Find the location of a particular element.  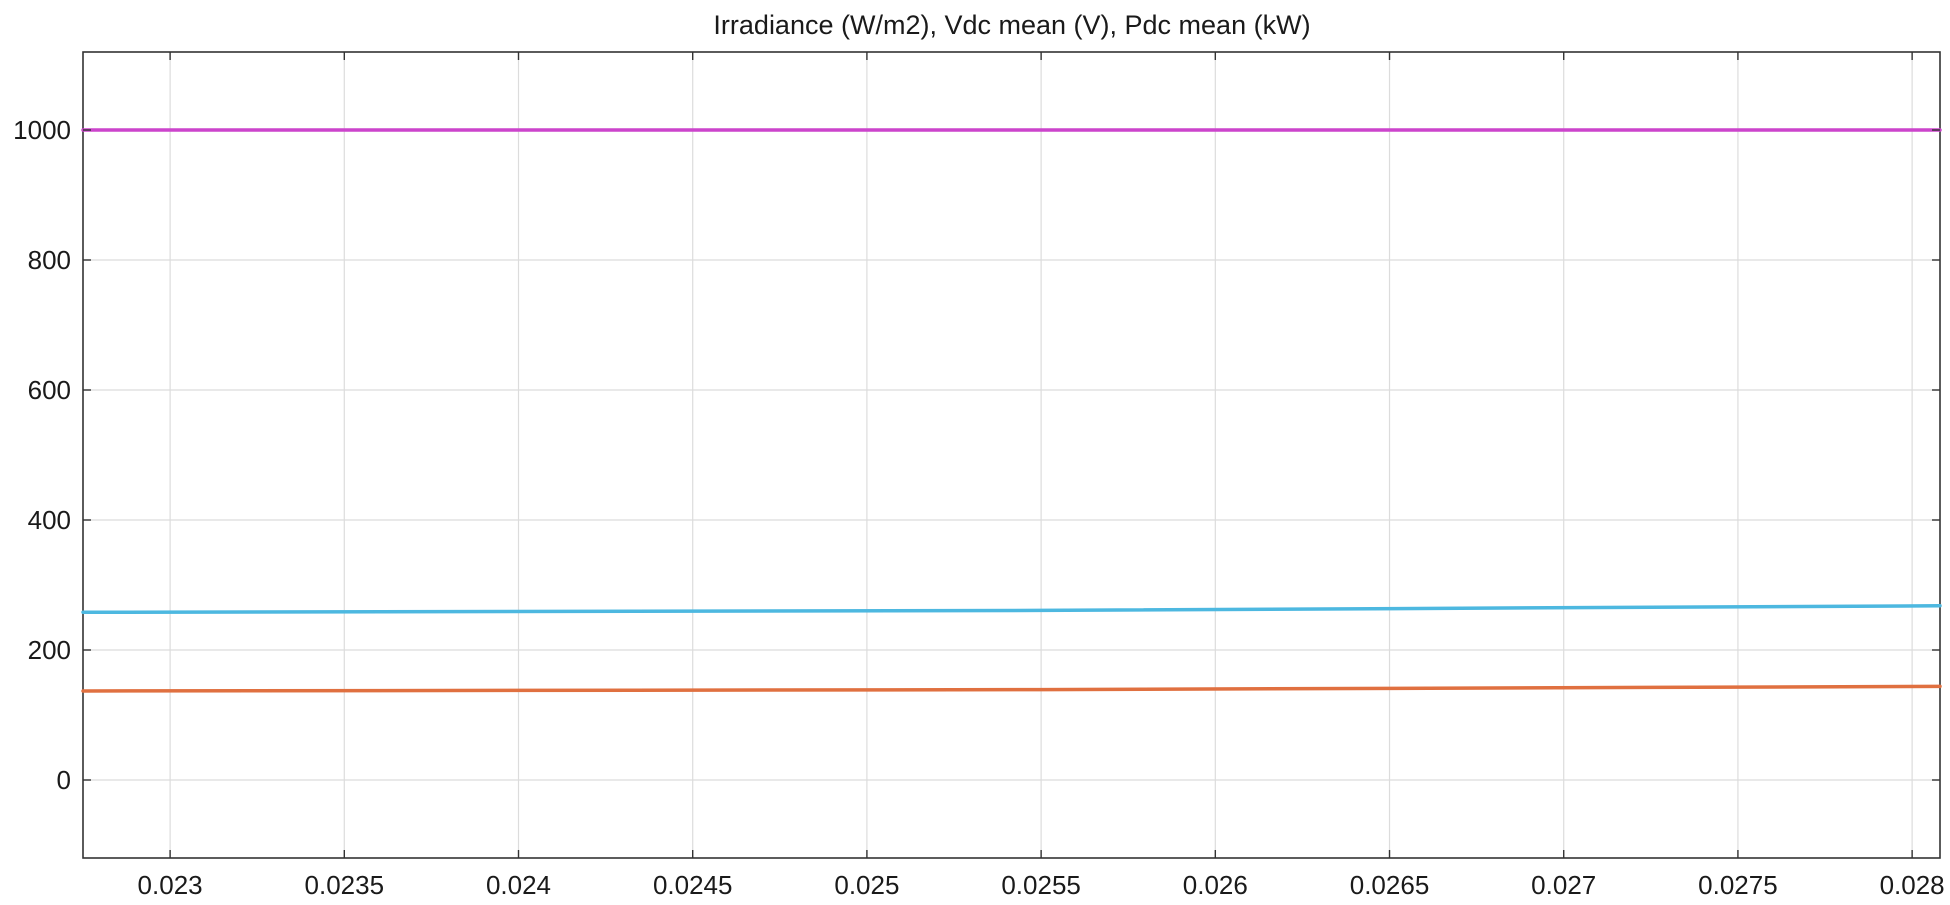

y-tick-label: 400 is located at coordinates (49, 520).